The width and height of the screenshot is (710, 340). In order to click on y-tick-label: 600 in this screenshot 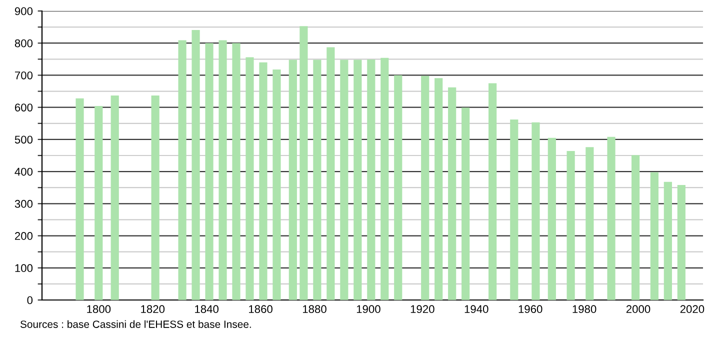, I will do `click(24, 108)`.